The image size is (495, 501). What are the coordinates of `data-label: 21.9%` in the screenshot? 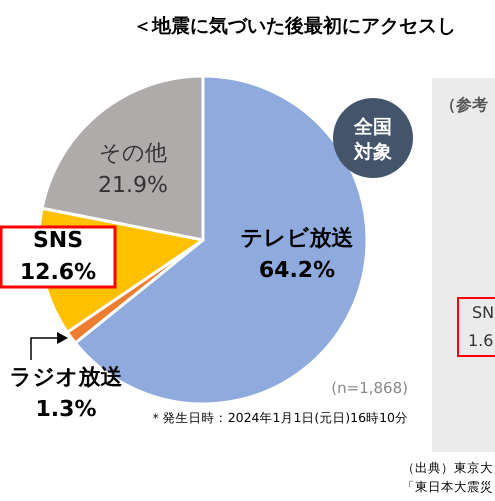 It's located at (133, 185).